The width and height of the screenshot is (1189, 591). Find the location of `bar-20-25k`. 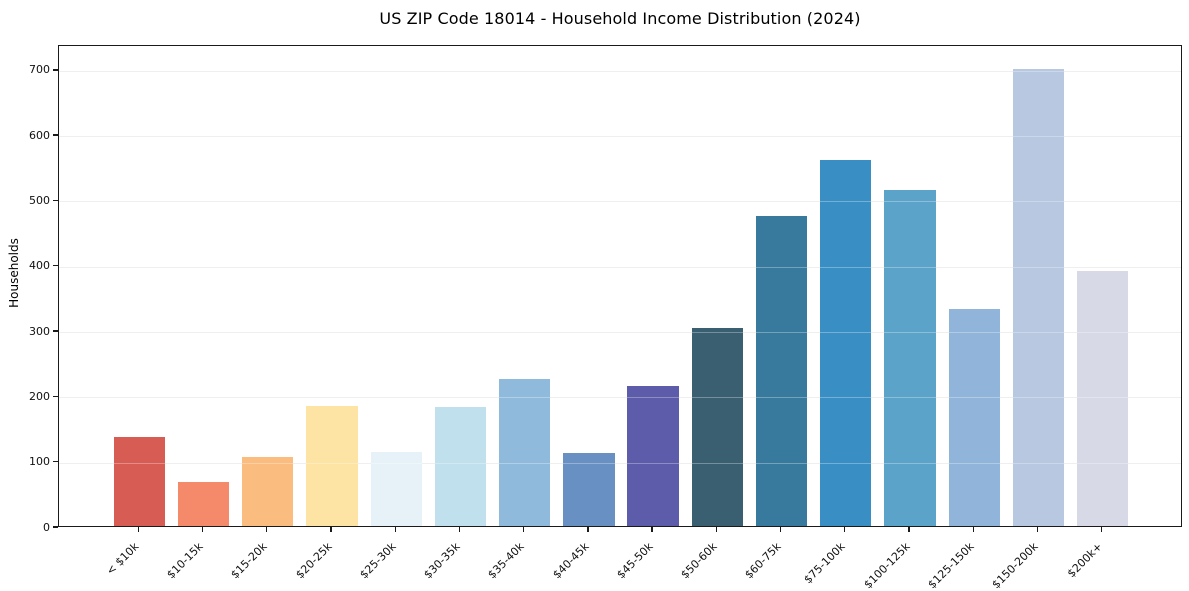

bar-20-25k is located at coordinates (332, 465).